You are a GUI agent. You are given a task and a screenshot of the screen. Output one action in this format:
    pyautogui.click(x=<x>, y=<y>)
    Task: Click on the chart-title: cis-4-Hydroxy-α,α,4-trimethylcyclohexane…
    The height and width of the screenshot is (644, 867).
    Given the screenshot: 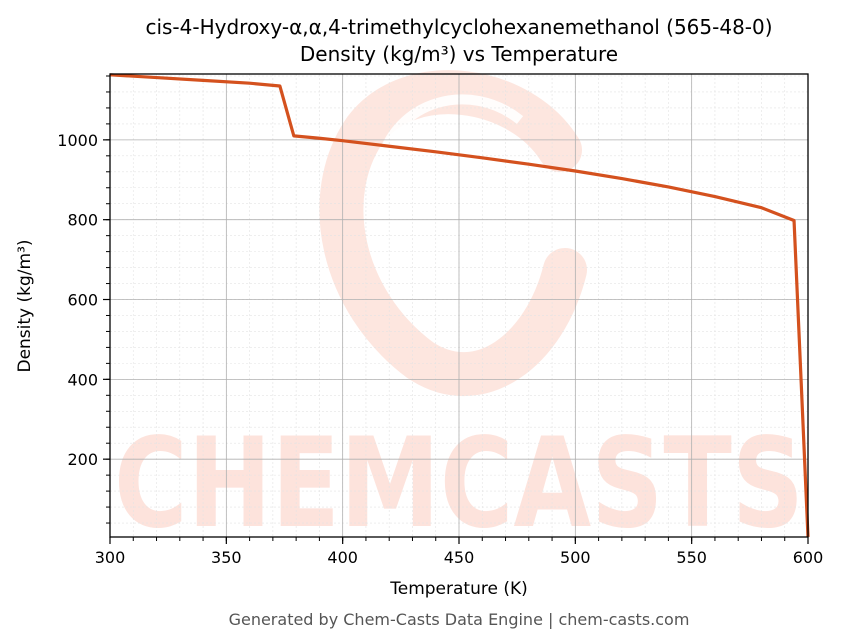 What is the action you would take?
    pyautogui.click(x=458, y=27)
    